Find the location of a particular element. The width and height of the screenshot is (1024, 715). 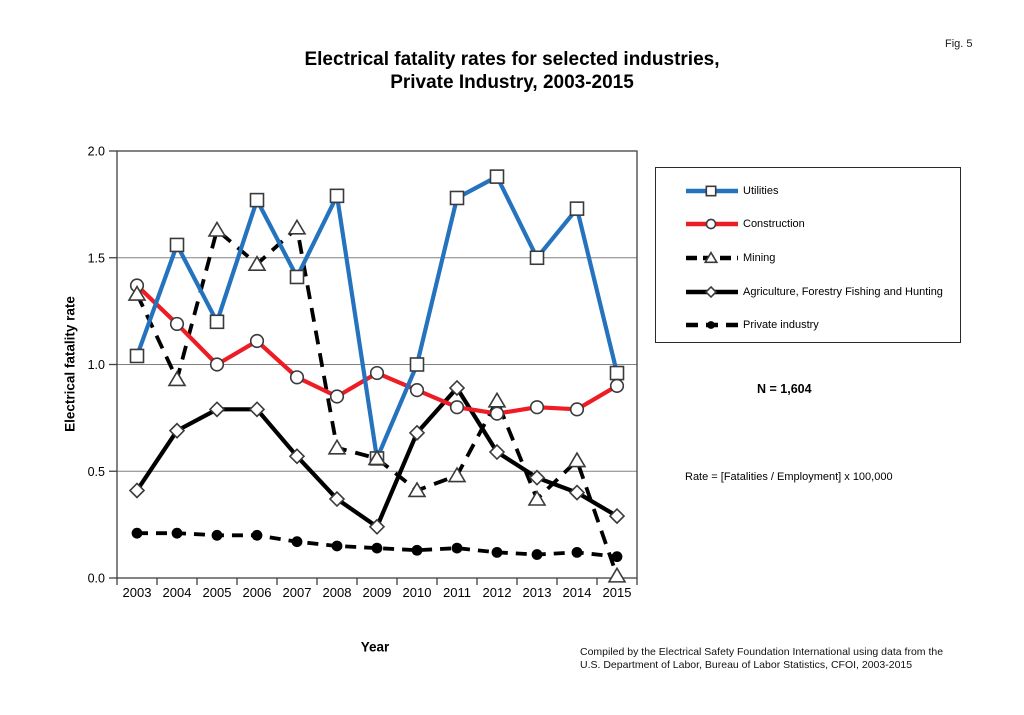

y-tick-label: 1.0 is located at coordinates (96, 365).